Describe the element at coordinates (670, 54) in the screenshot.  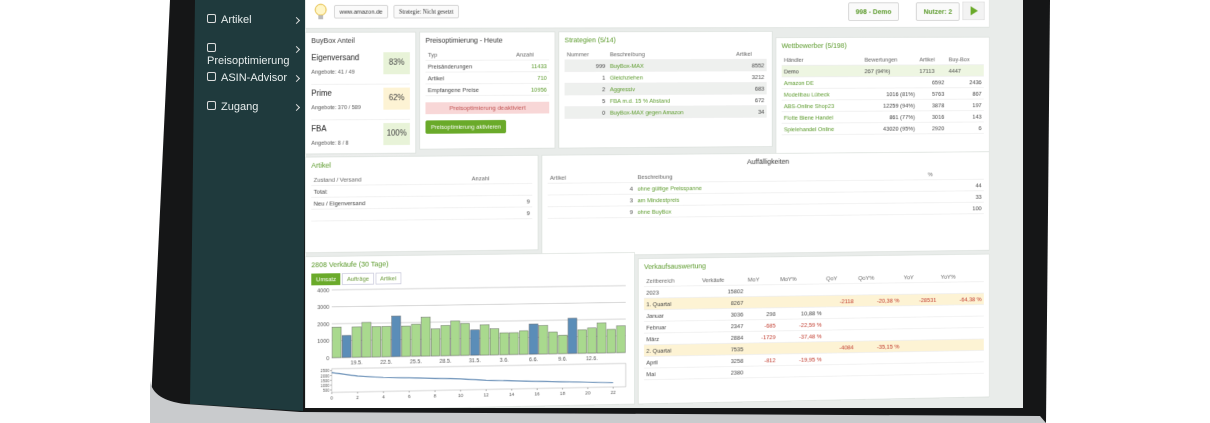
I see `header-cell: Beschreibung` at that location.